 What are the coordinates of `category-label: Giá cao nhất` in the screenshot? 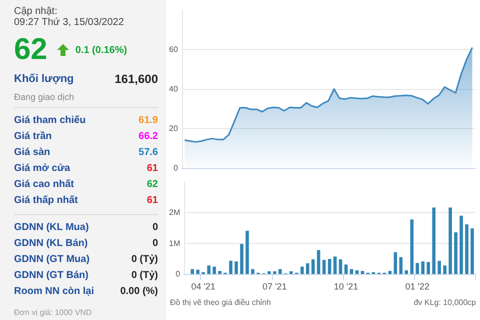 It's located at (44, 185).